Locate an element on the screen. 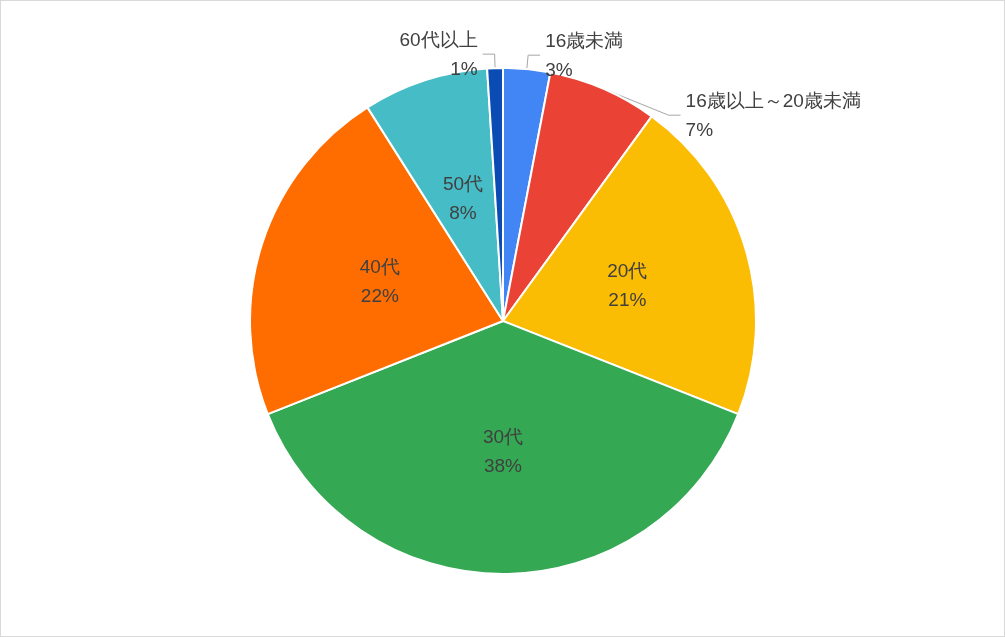 Image resolution: width=1005 pixels, height=637 pixels. data-label: 7% is located at coordinates (699, 130).